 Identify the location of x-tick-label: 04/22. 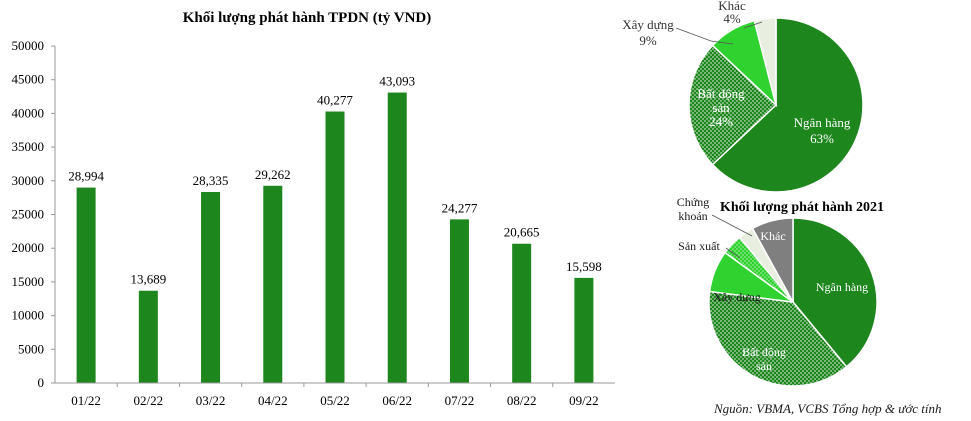
(273, 400).